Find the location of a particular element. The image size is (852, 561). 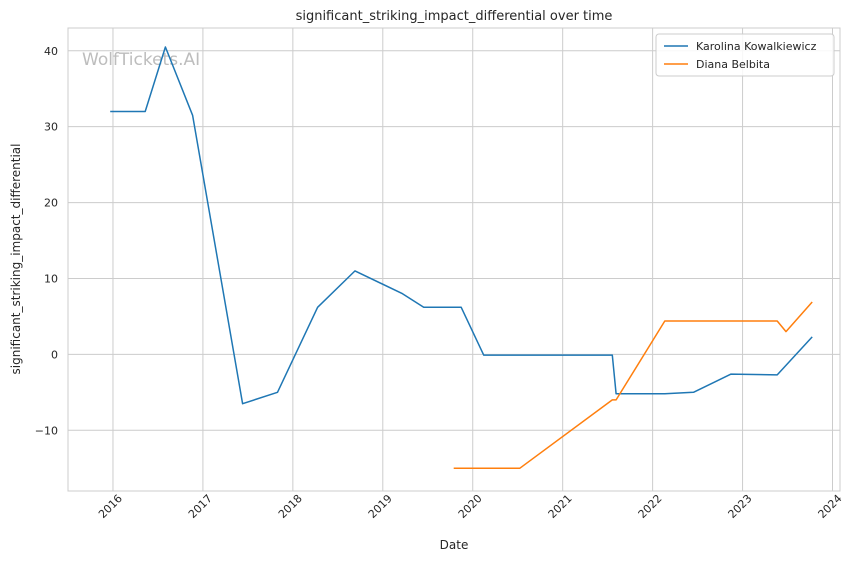

y-tick-label: 0 is located at coordinates (54, 354).